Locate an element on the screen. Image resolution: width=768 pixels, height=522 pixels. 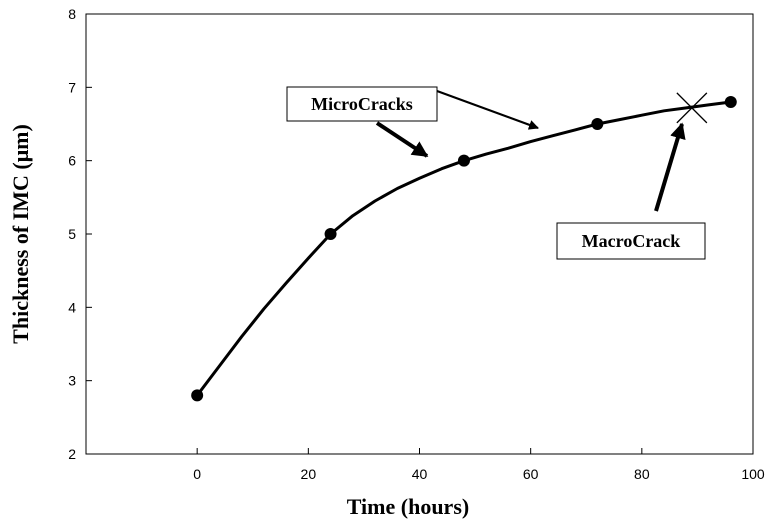
y-tick-label: 4 is located at coordinates (72, 307).